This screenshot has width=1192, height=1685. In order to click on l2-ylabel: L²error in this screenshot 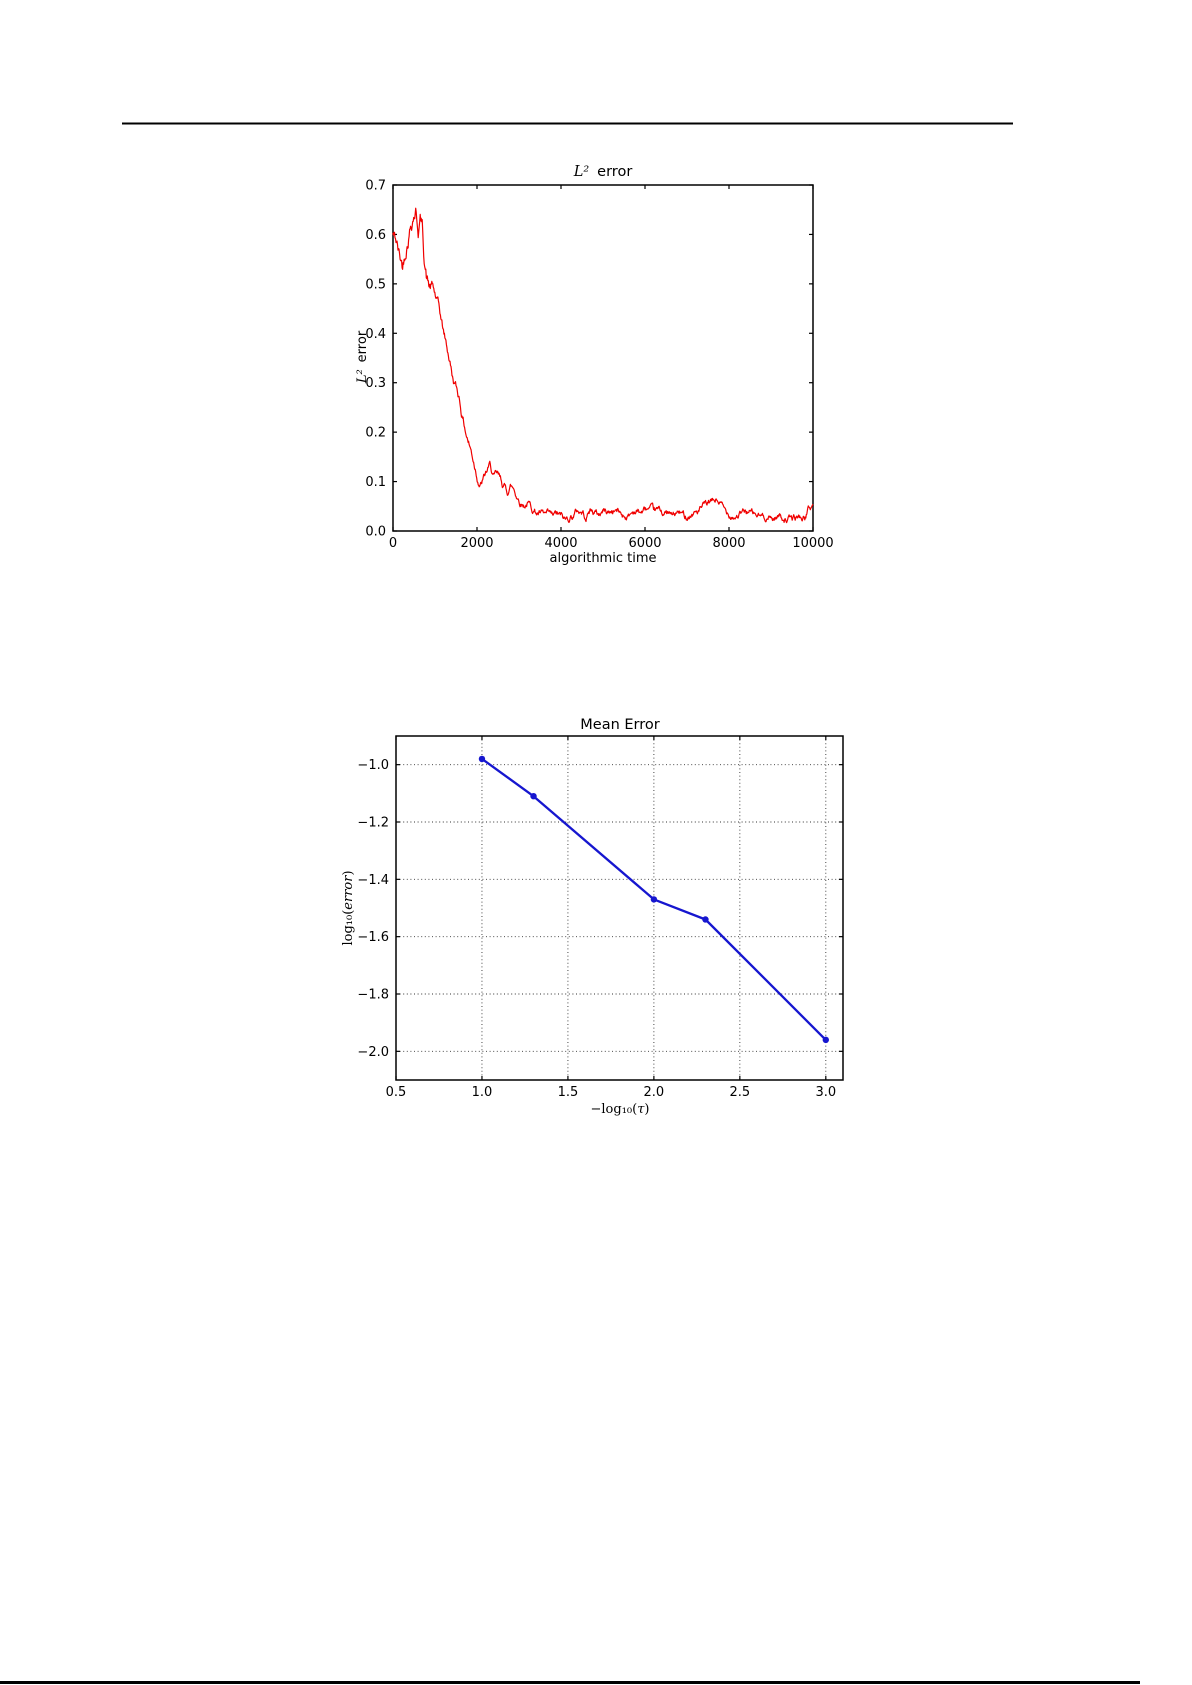, I will do `click(362, 357)`.